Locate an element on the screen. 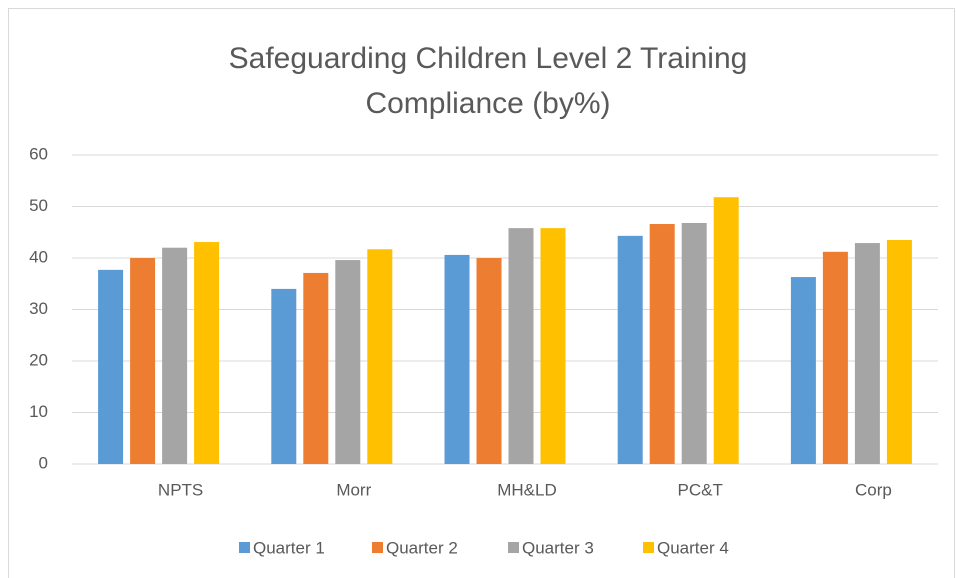  legend-label: Quarter 3 is located at coordinates (558, 547).